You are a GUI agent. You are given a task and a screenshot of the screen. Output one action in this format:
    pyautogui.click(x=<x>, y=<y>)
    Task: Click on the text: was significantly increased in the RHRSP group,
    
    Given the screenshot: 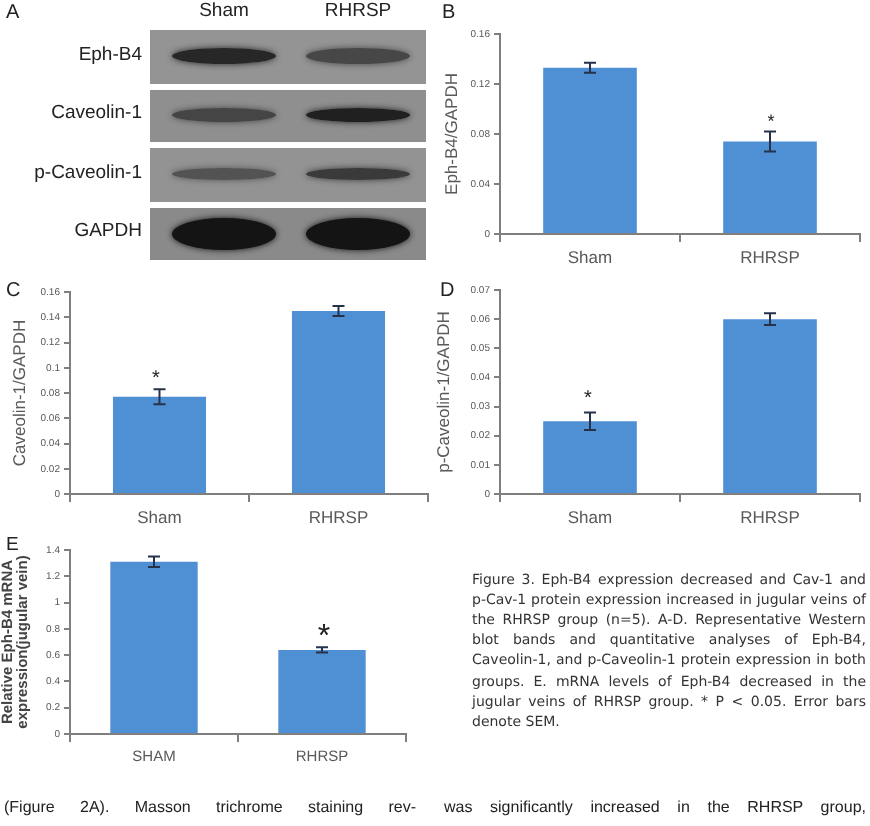 What is the action you would take?
    pyautogui.click(x=655, y=808)
    